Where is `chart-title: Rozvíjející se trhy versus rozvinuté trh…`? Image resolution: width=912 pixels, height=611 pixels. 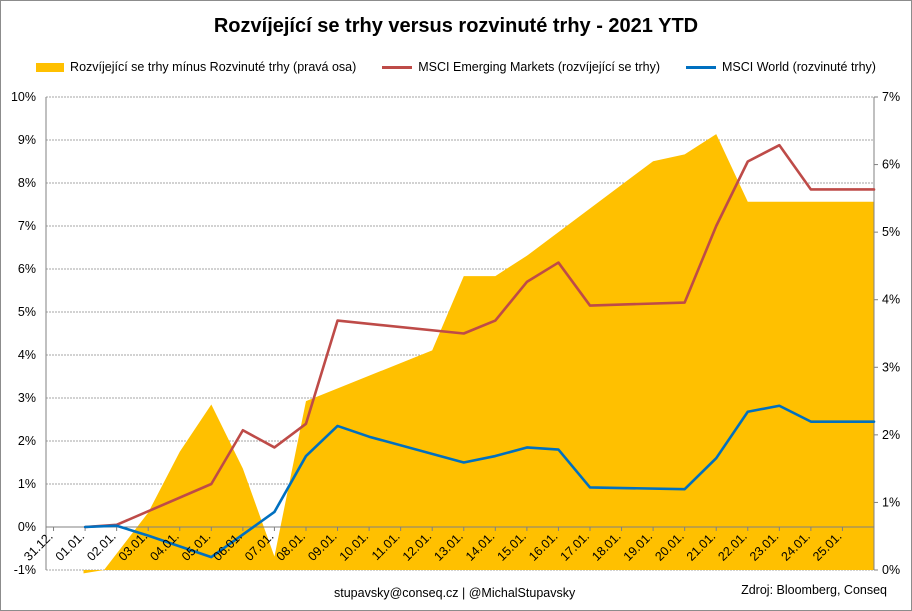
chart-title: Rozvíjející se trhy versus rozvinuté trh… is located at coordinates (456, 26).